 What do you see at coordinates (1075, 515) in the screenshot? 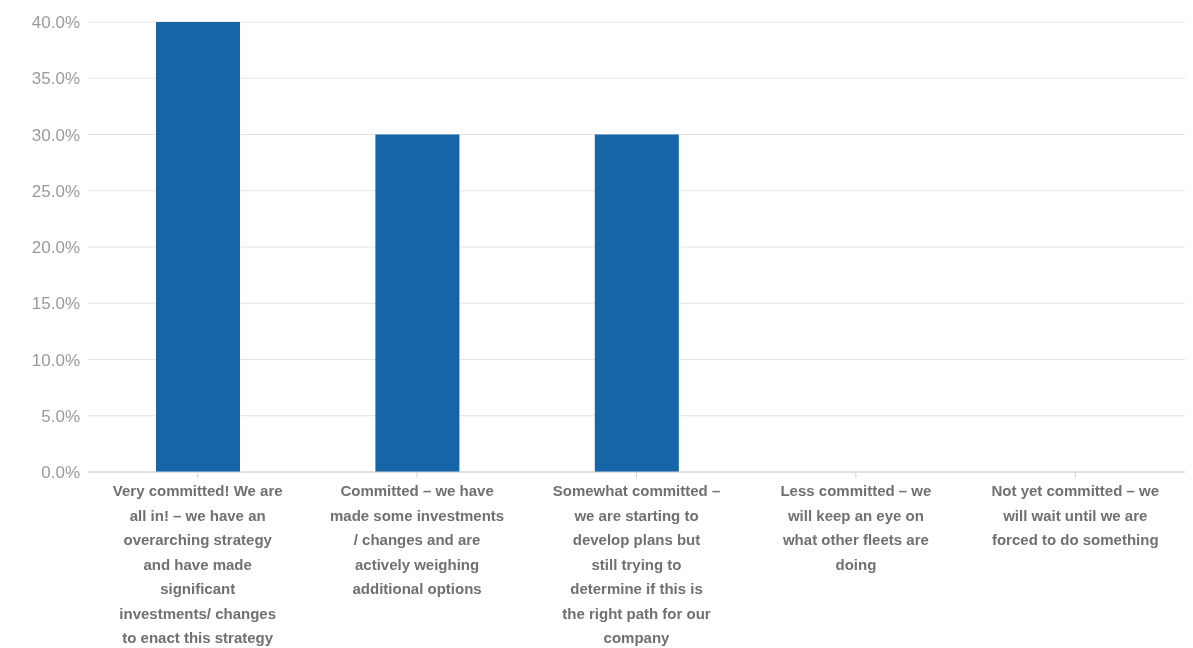
I see `x-tick-label: Not yet committed – we will wait until we are forced to do something` at bounding box center [1075, 515].